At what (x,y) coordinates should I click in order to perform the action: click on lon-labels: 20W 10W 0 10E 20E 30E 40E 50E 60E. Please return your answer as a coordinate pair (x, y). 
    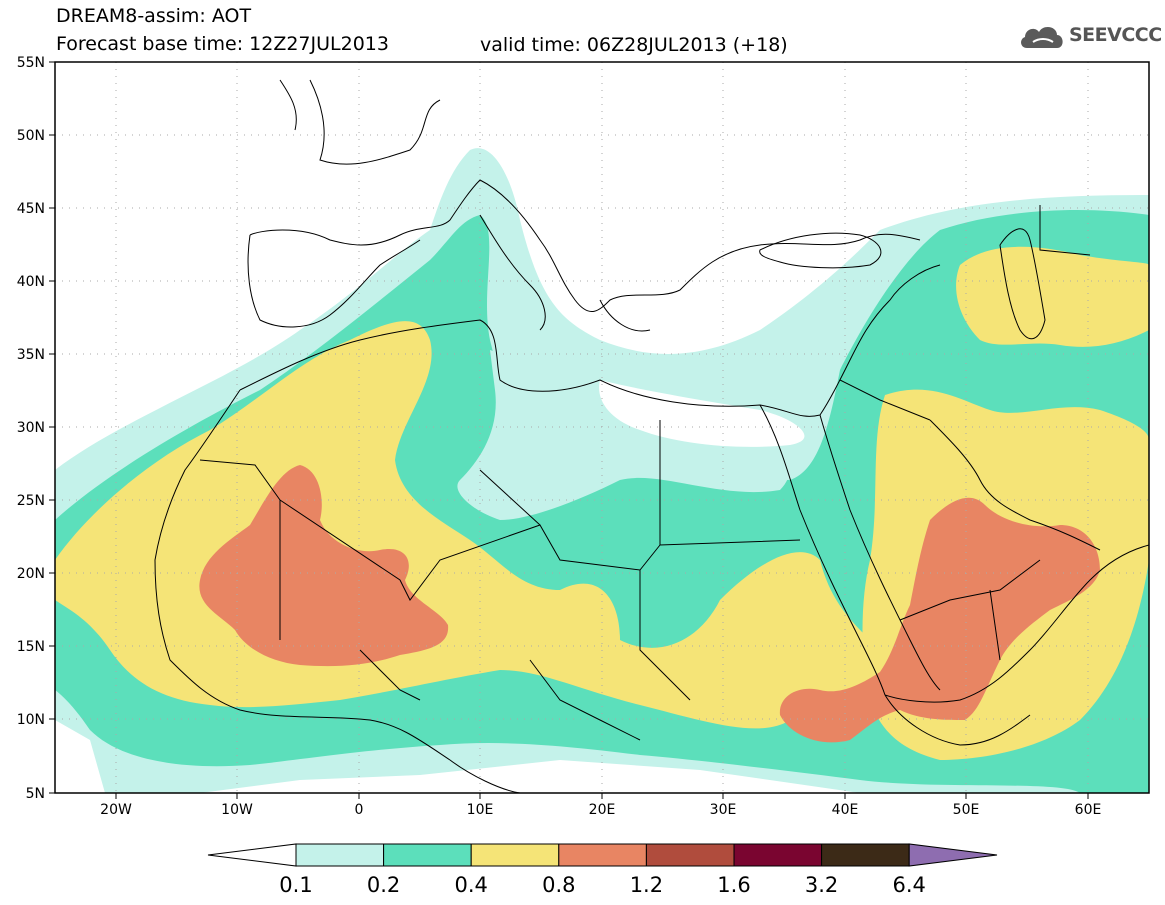
    Looking at the image, I should click on (600, 810).